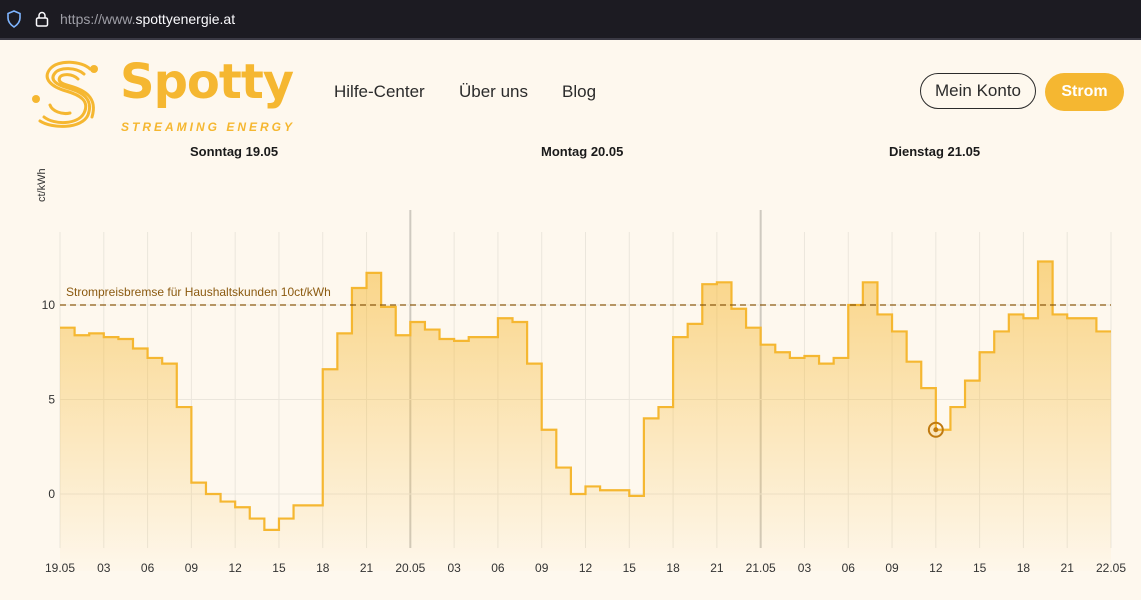 Image resolution: width=1141 pixels, height=600 pixels. What do you see at coordinates (1084, 92) in the screenshot?
I see `strom-button: Strom` at bounding box center [1084, 92].